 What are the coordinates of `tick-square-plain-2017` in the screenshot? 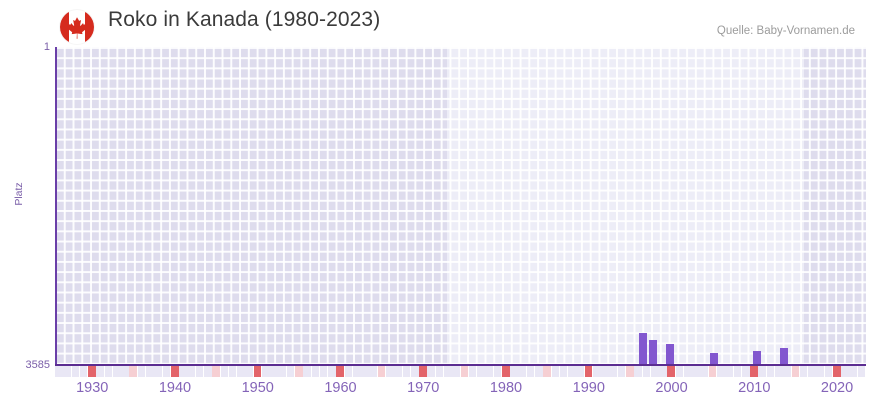 It's located at (812, 371).